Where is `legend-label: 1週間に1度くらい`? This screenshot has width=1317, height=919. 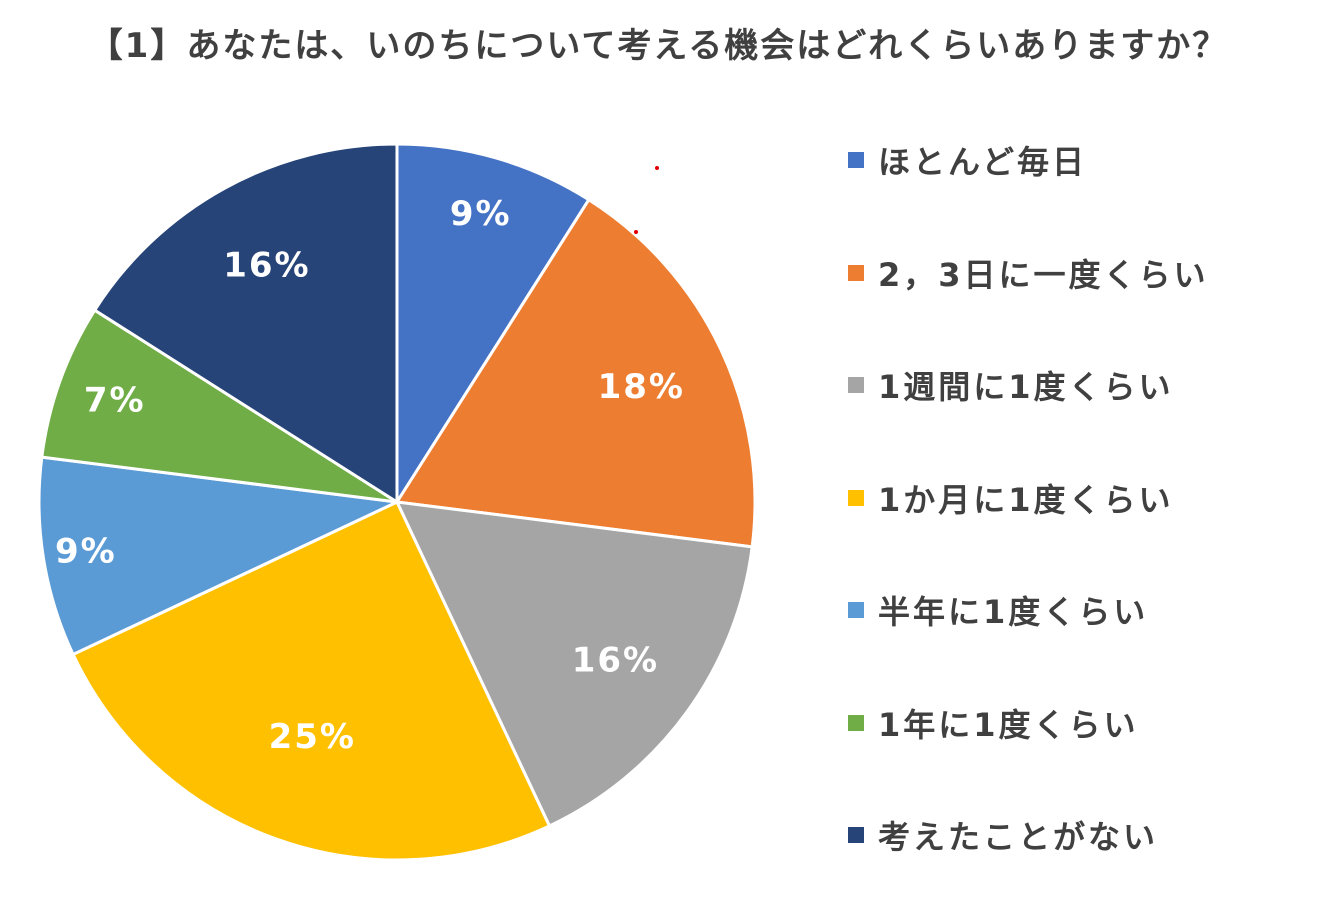
legend-label: 1週間に1度くらい is located at coordinates (1026, 387).